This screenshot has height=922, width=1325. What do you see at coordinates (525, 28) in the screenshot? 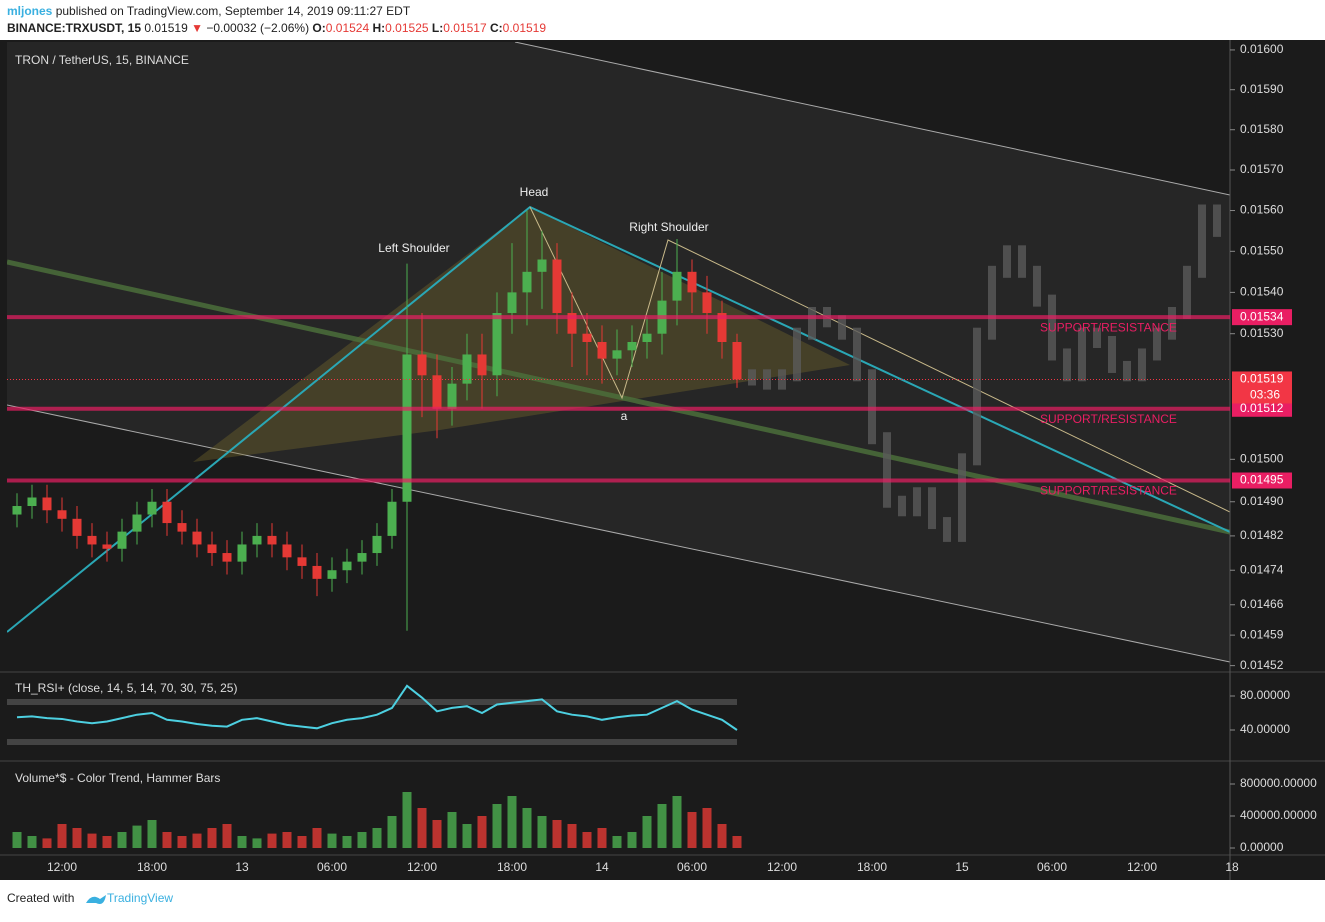
I see `ohlc-value: 0.01519` at bounding box center [525, 28].